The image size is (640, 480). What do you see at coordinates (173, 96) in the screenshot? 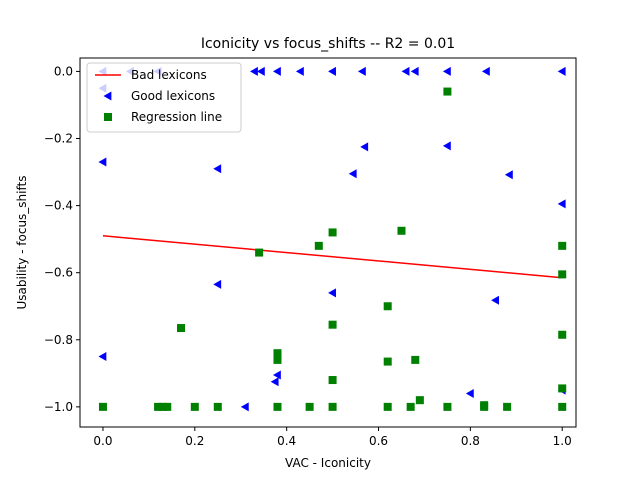
I see `legend-label: Good lexicons` at bounding box center [173, 96].